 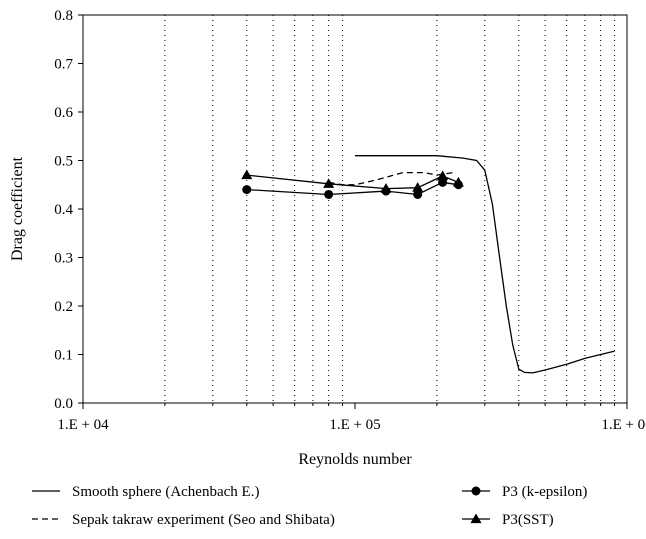 What do you see at coordinates (165, 492) in the screenshot?
I see `legend-label: Smooth sphere (Achenbach E.)` at bounding box center [165, 492].